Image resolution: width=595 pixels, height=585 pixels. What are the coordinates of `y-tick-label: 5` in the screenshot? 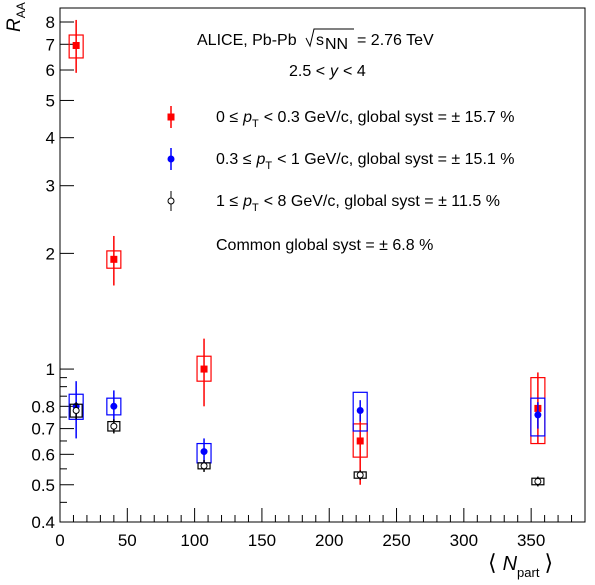 It's located at (50, 100).